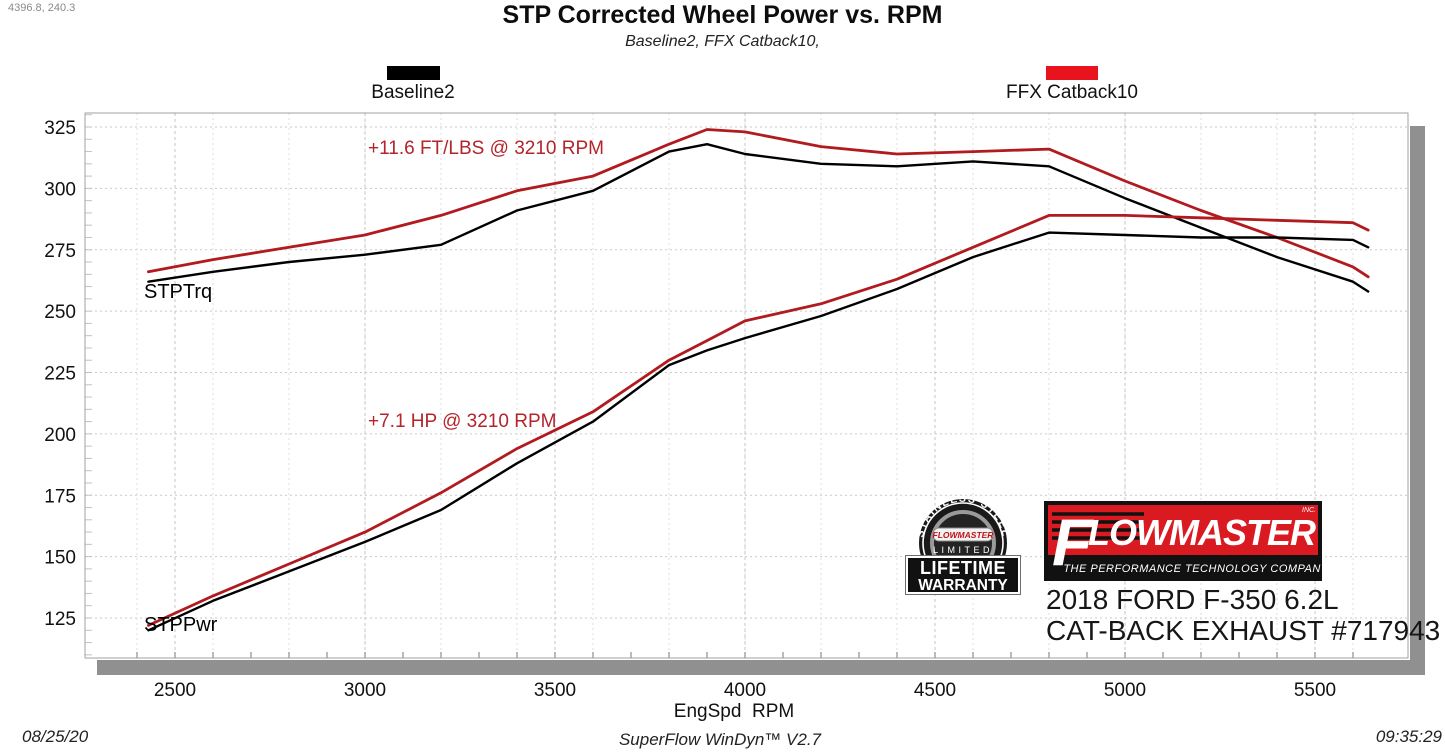 Image resolution: width=1445 pixels, height=752 pixels. Describe the element at coordinates (365, 690) in the screenshot. I see `x-tick-label: 3000` at that location.